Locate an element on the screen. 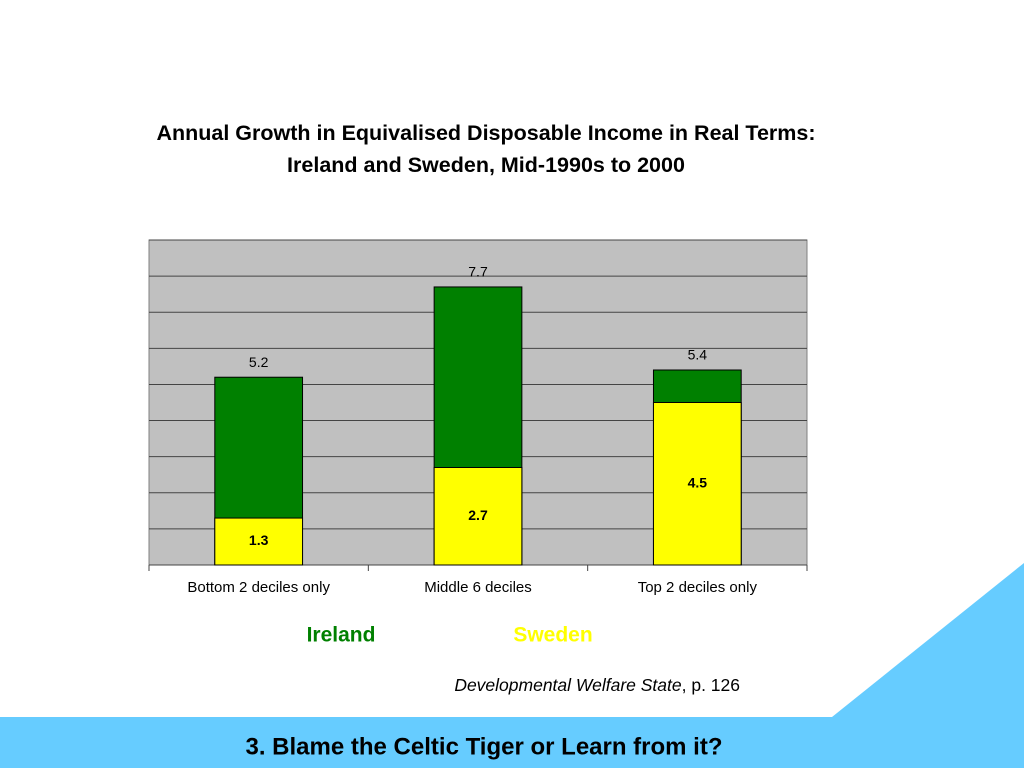 The image size is (1024, 768). value-label: 2.7 is located at coordinates (478, 515).